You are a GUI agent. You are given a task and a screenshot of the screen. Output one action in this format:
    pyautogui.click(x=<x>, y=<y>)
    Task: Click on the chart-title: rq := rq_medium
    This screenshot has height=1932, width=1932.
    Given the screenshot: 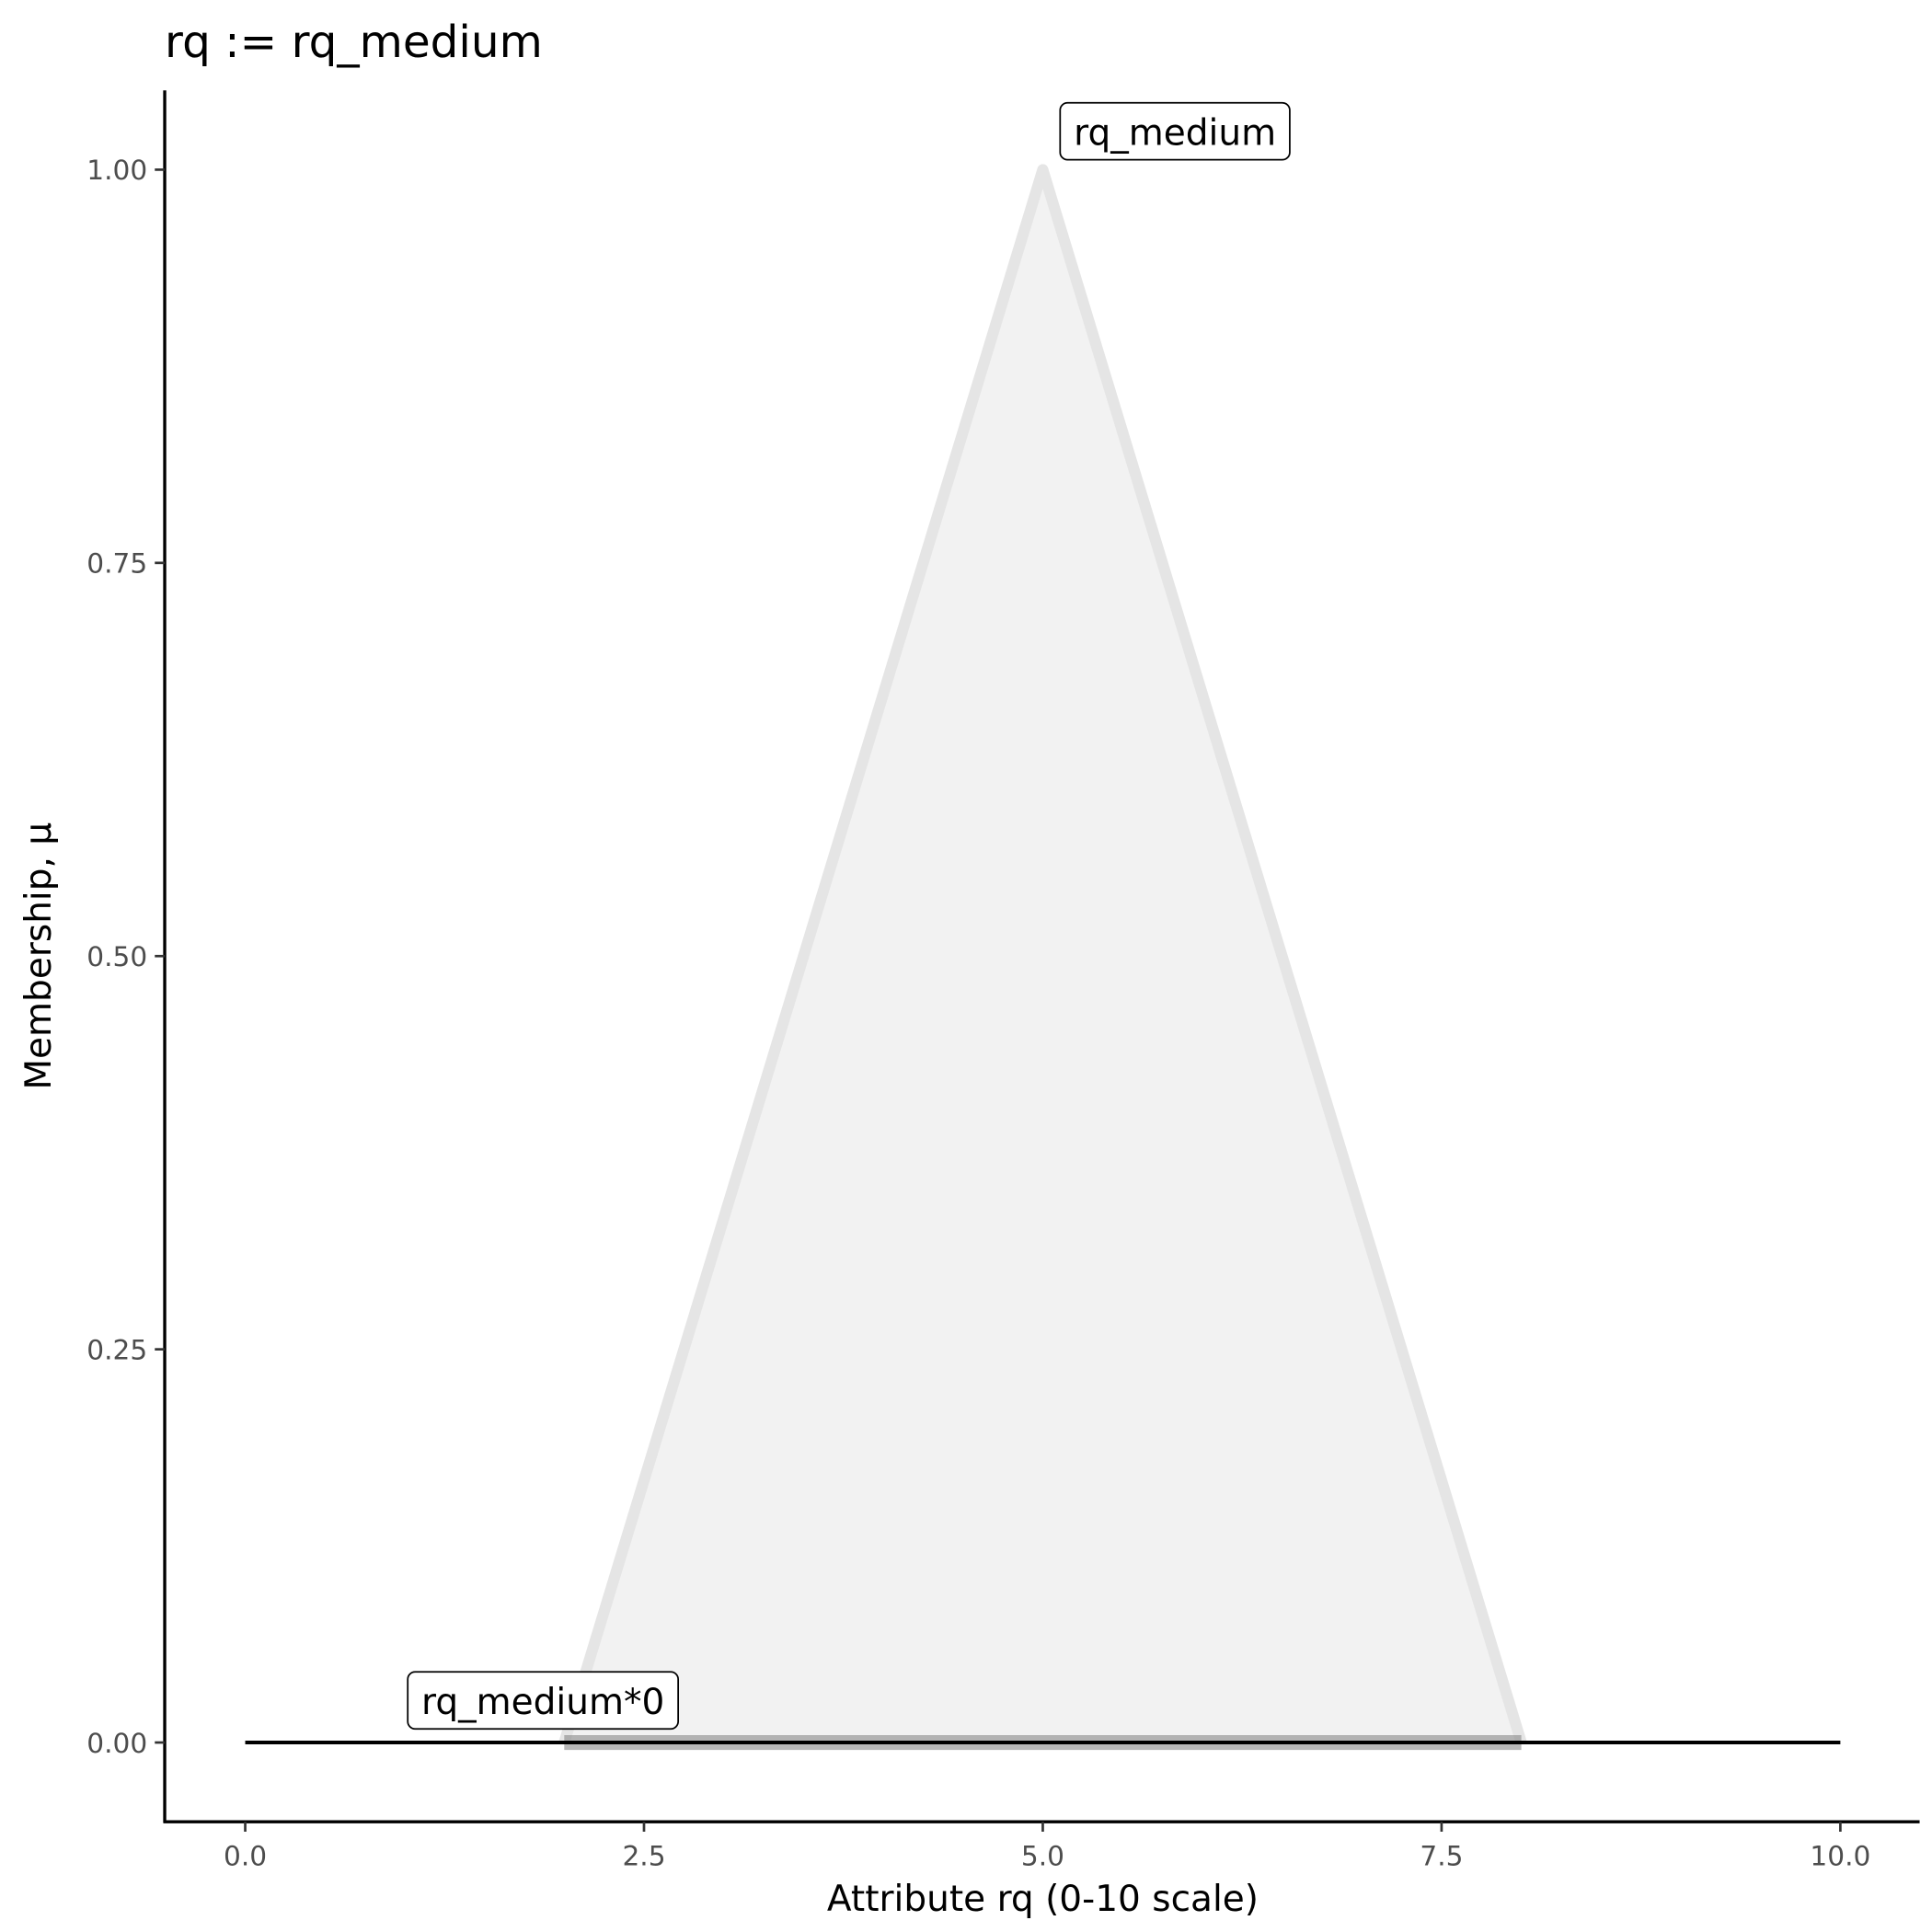 What is the action you would take?
    pyautogui.click(x=354, y=42)
    